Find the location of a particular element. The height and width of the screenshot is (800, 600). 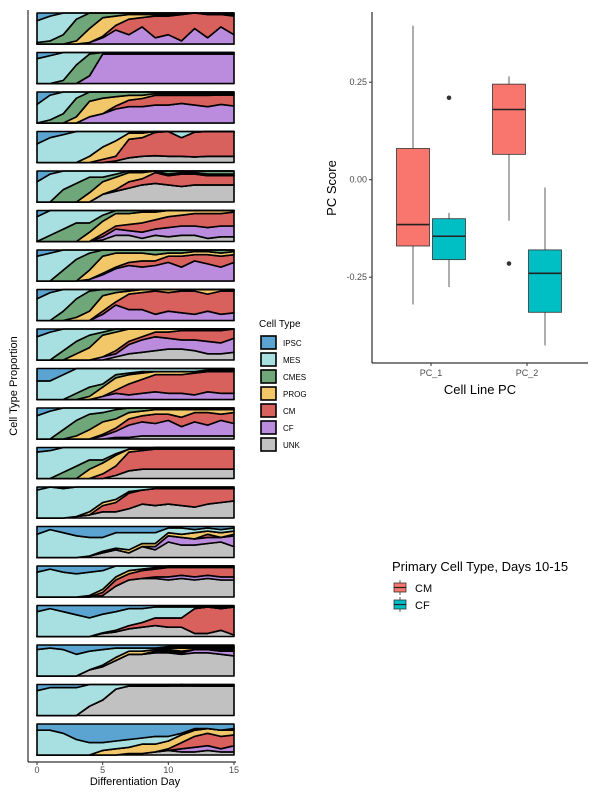

legend-key-ipsc is located at coordinates (268, 342).